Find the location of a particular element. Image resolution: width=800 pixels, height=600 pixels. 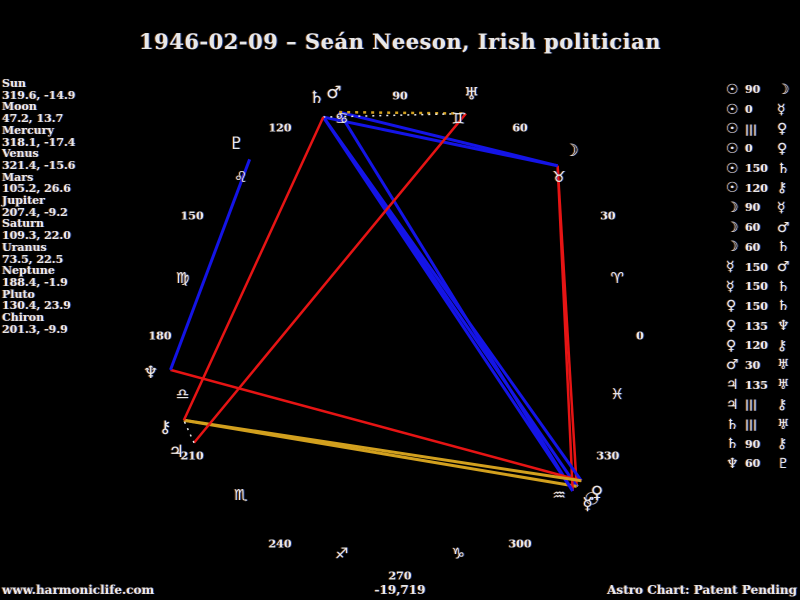

planet-name: Saturn is located at coordinates (23, 224).